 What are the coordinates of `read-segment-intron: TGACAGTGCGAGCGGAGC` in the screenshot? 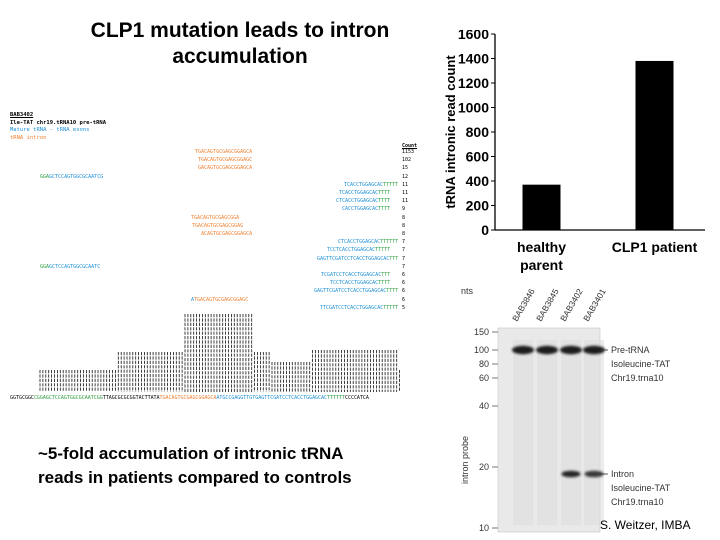 It's located at (221, 299).